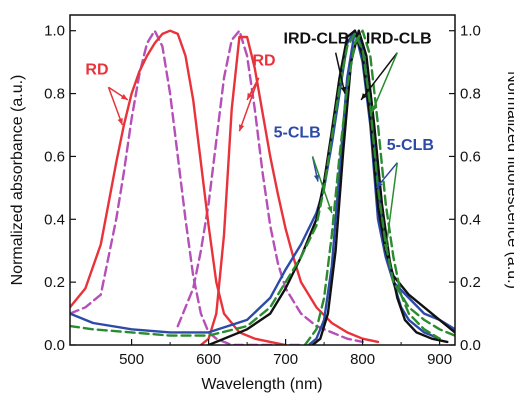 The image size is (514, 396). I want to click on y-tick-label-right: 1.0, so click(470, 31).